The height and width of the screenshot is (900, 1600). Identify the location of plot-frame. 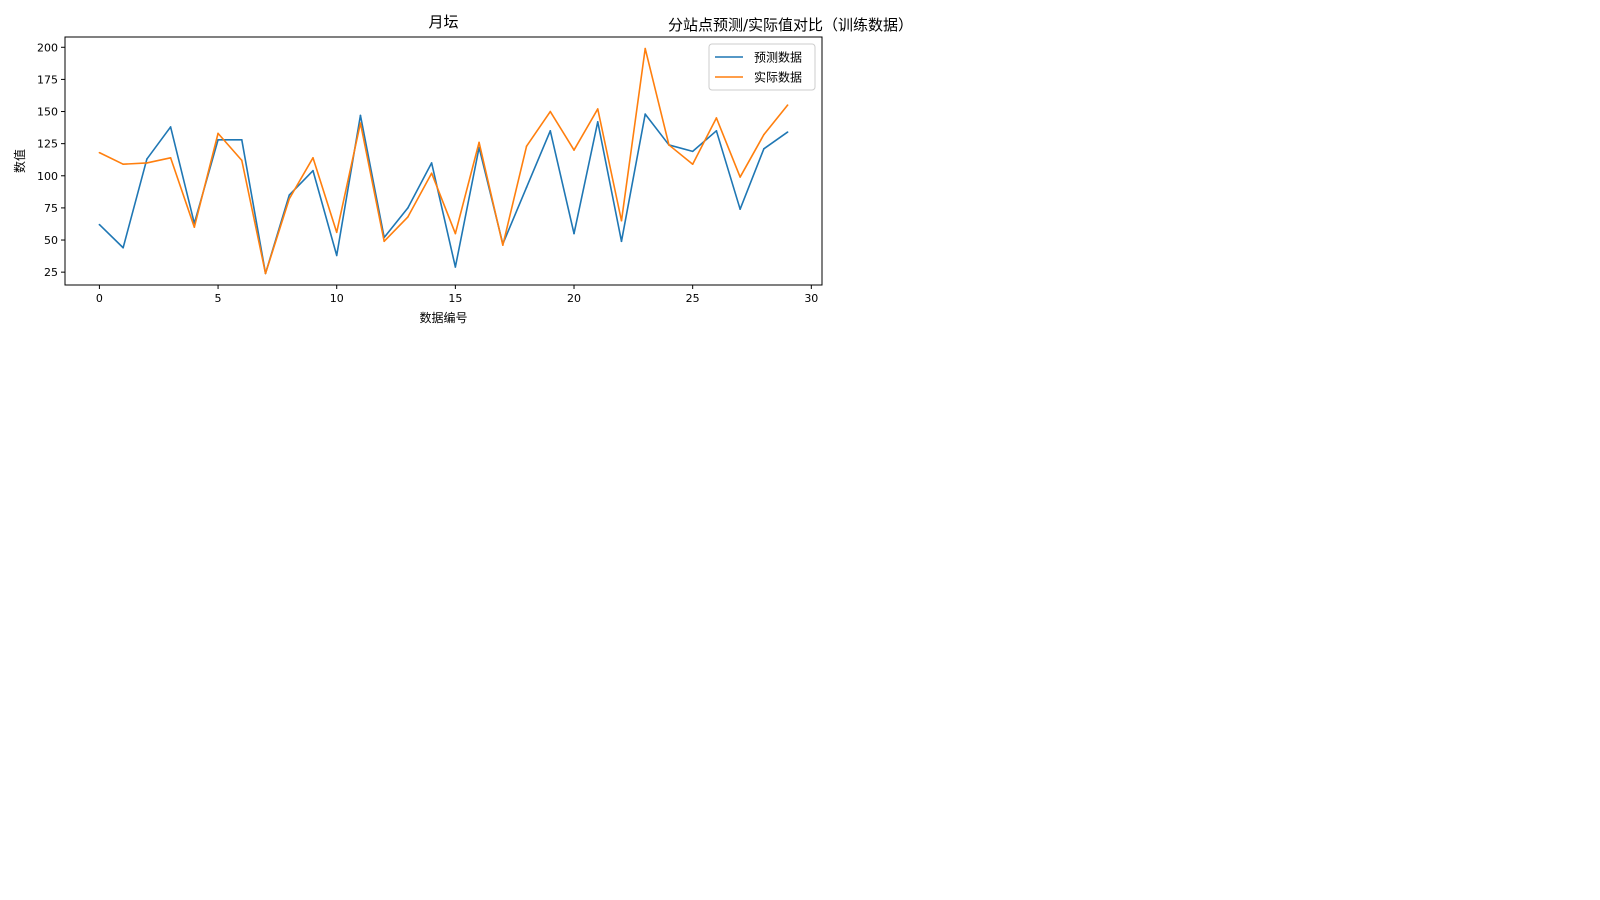
(443, 161).